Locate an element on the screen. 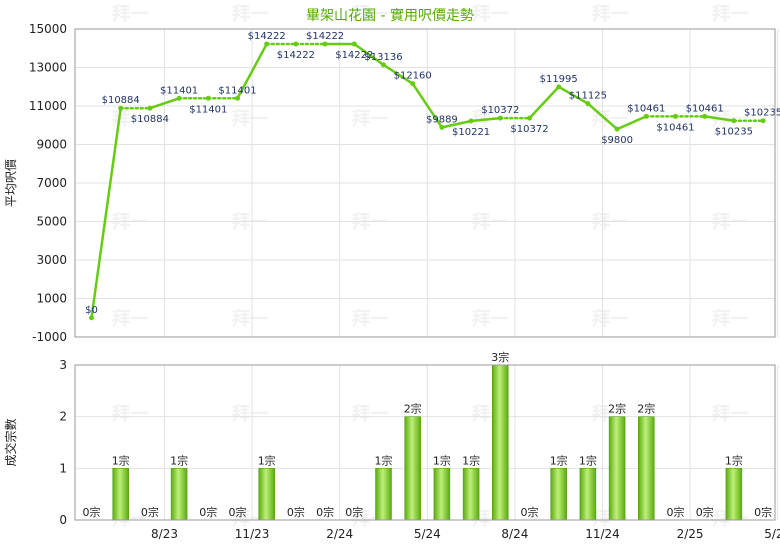 This screenshot has width=780, height=554. bars-y-tick-label: 0 is located at coordinates (63, 520).